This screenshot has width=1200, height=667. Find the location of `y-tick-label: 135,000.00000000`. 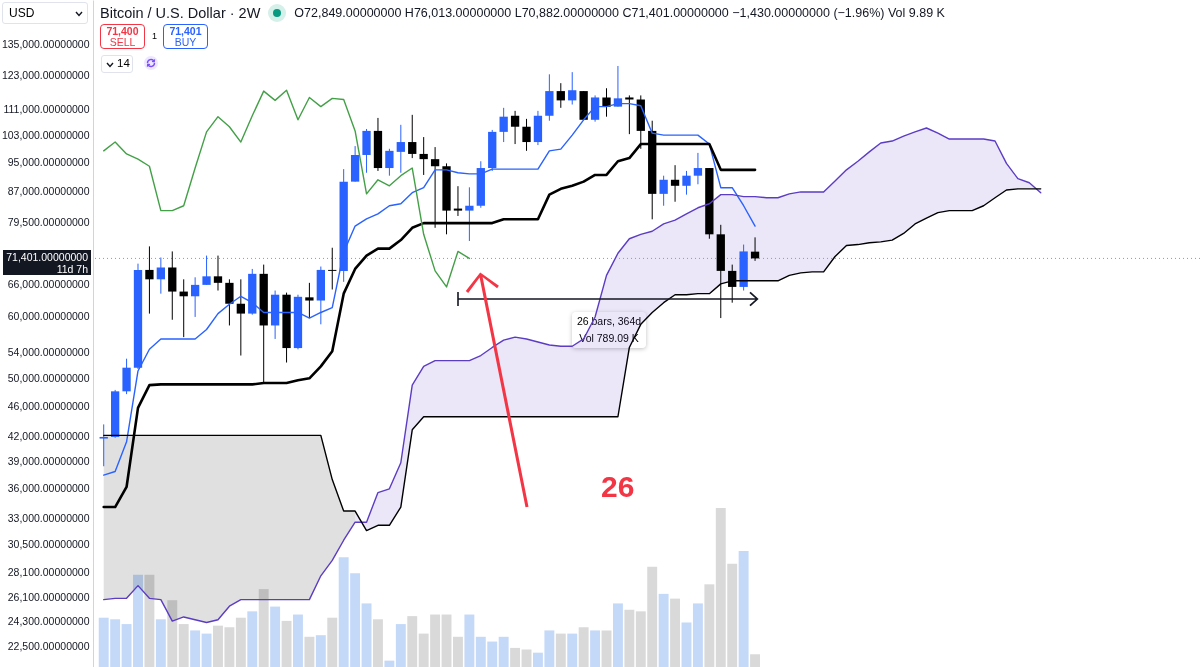

y-tick-label: 135,000.00000000 is located at coordinates (45, 43).